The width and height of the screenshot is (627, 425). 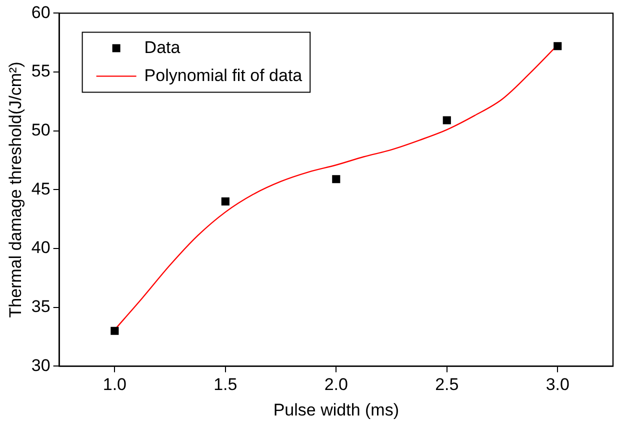 I want to click on x-tick-label: 3.0, so click(x=558, y=384).